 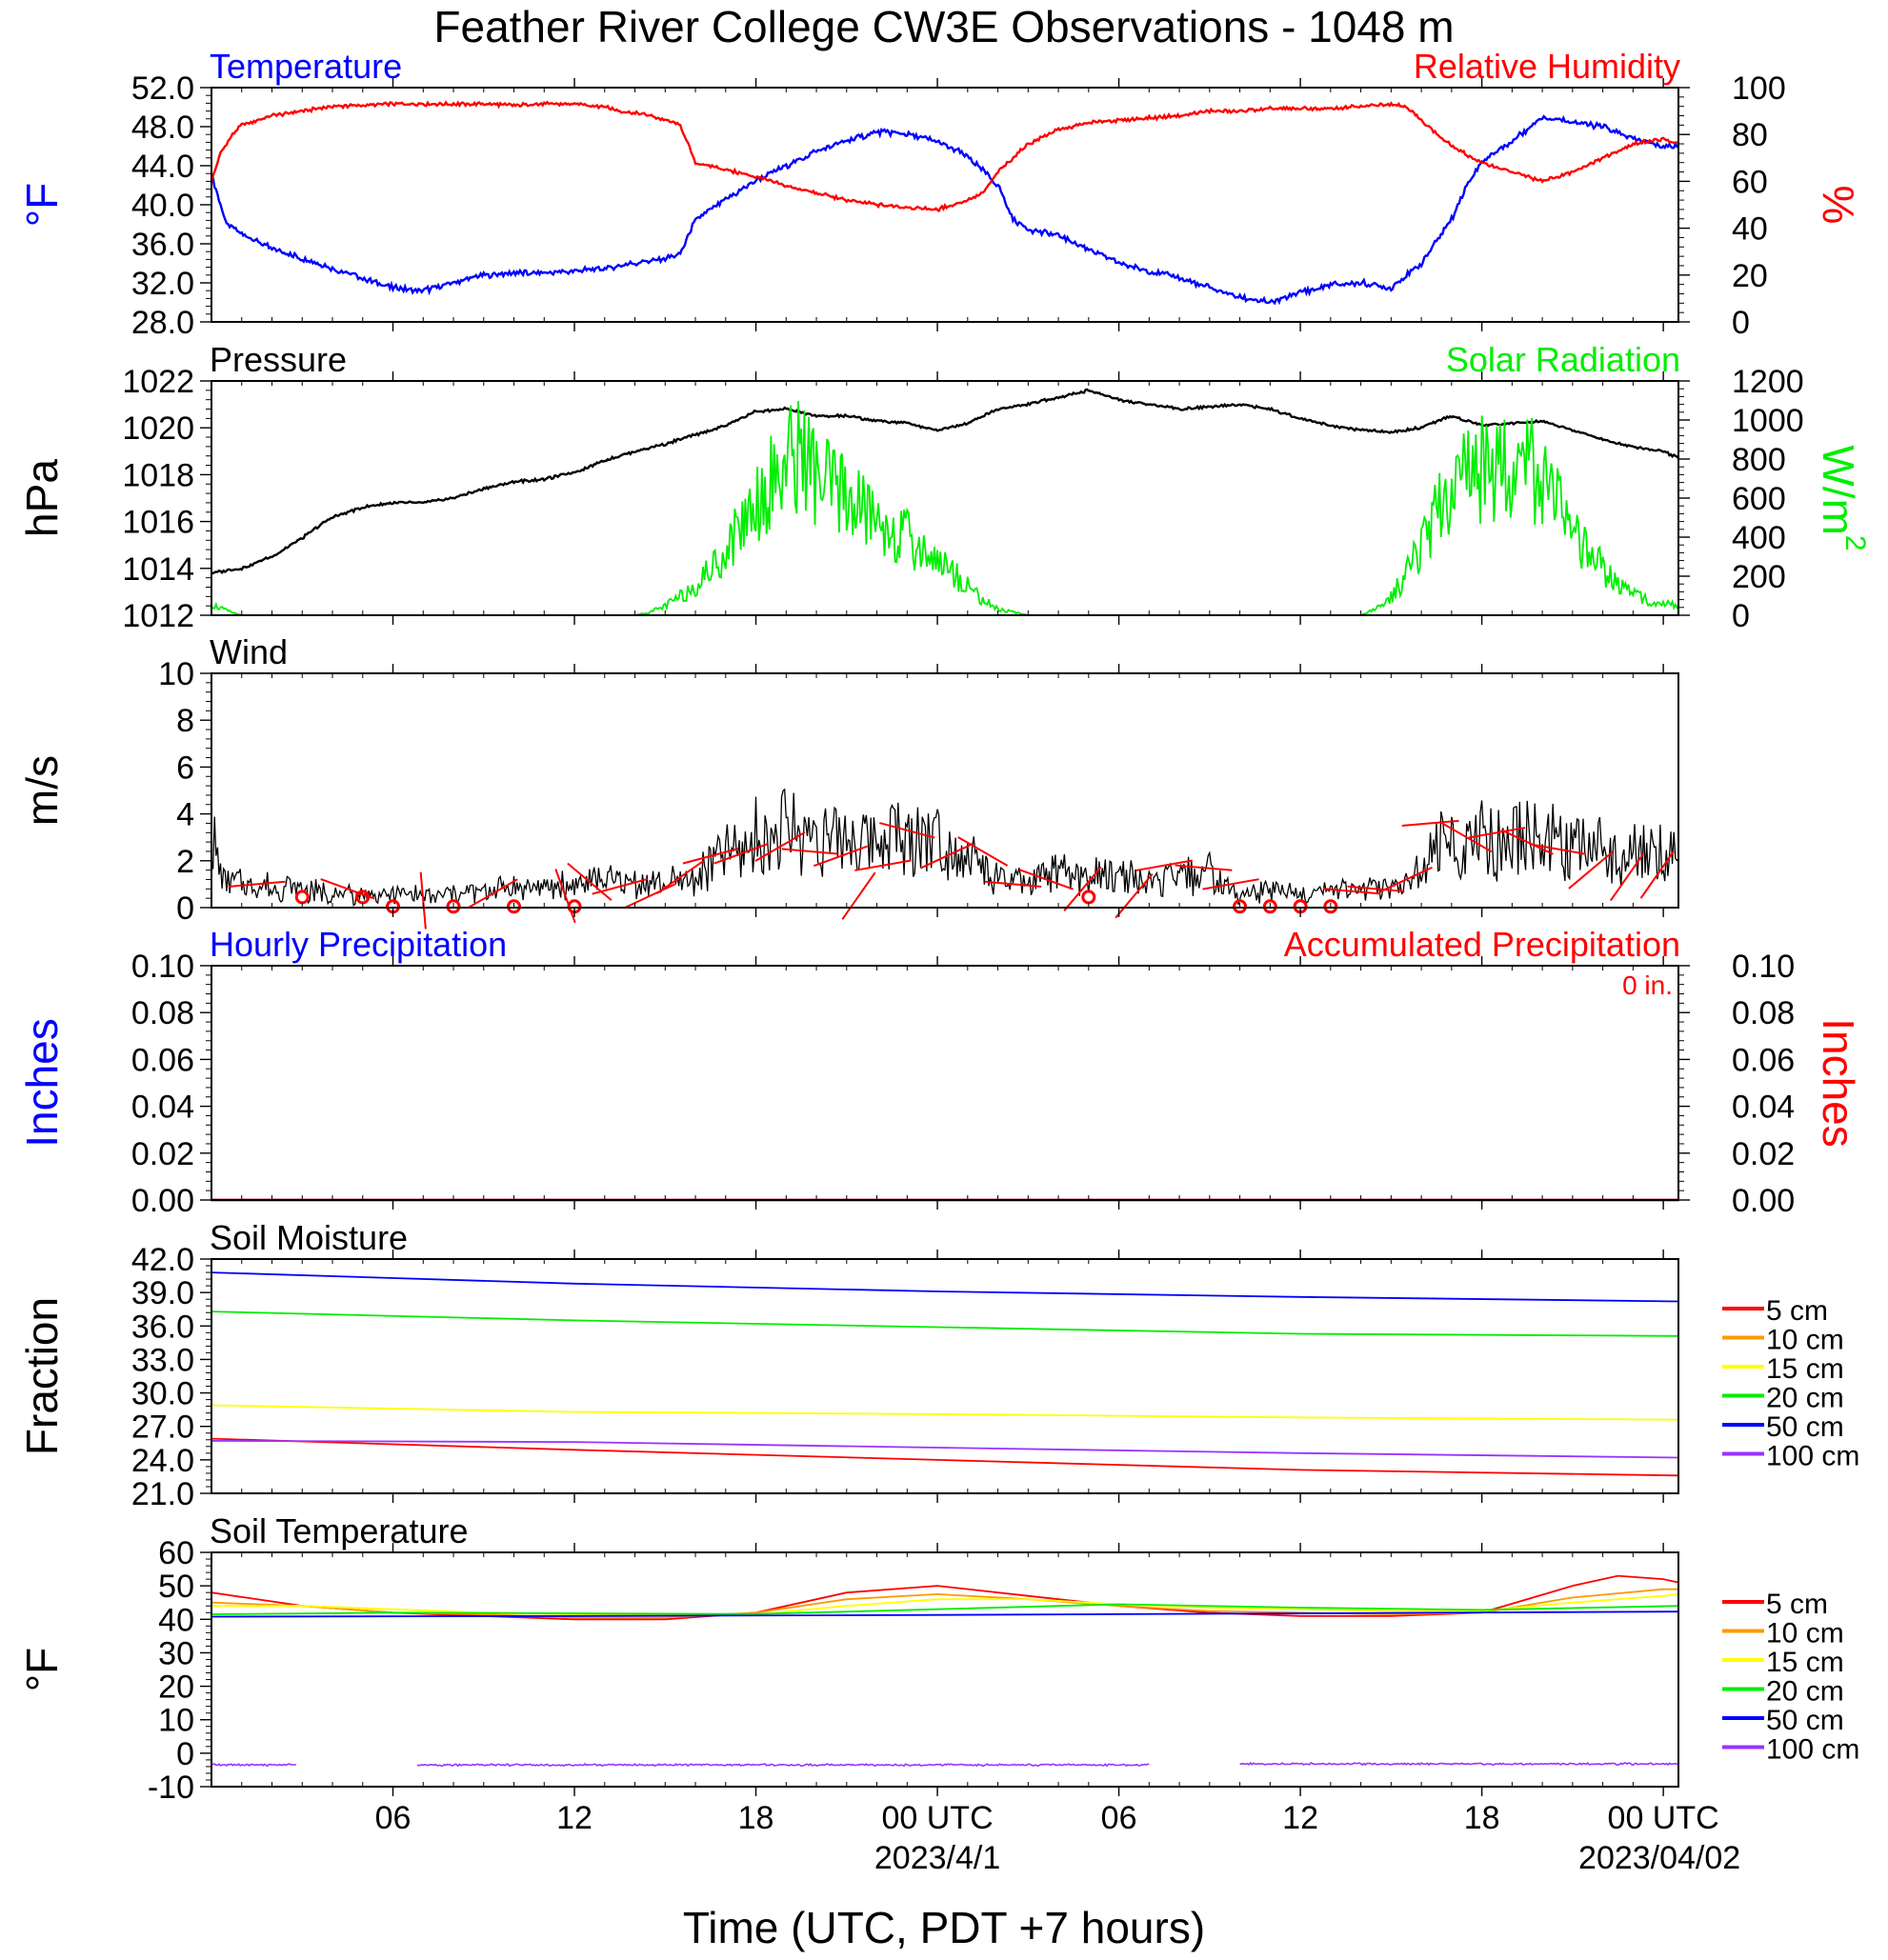 What do you see at coordinates (176, 1721) in the screenshot?
I see `soil-temperature-y-tick-label: 10` at bounding box center [176, 1721].